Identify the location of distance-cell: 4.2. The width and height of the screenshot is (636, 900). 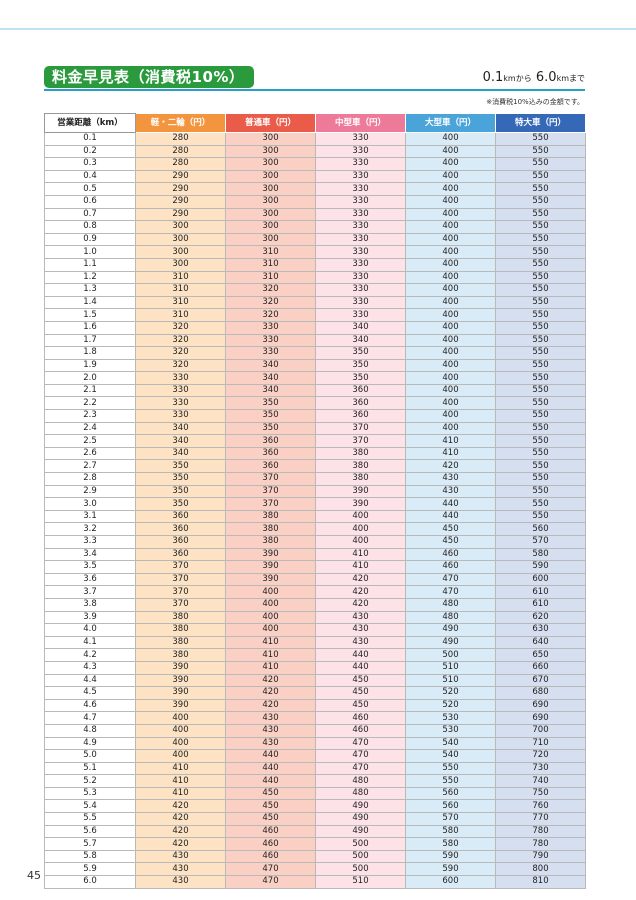
(90, 655).